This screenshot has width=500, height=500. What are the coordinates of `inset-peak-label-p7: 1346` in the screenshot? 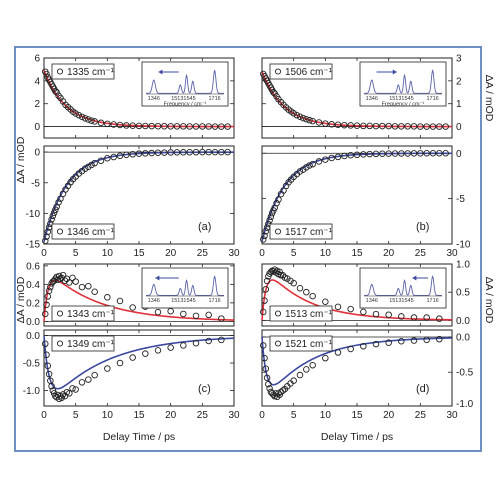 It's located at (372, 301).